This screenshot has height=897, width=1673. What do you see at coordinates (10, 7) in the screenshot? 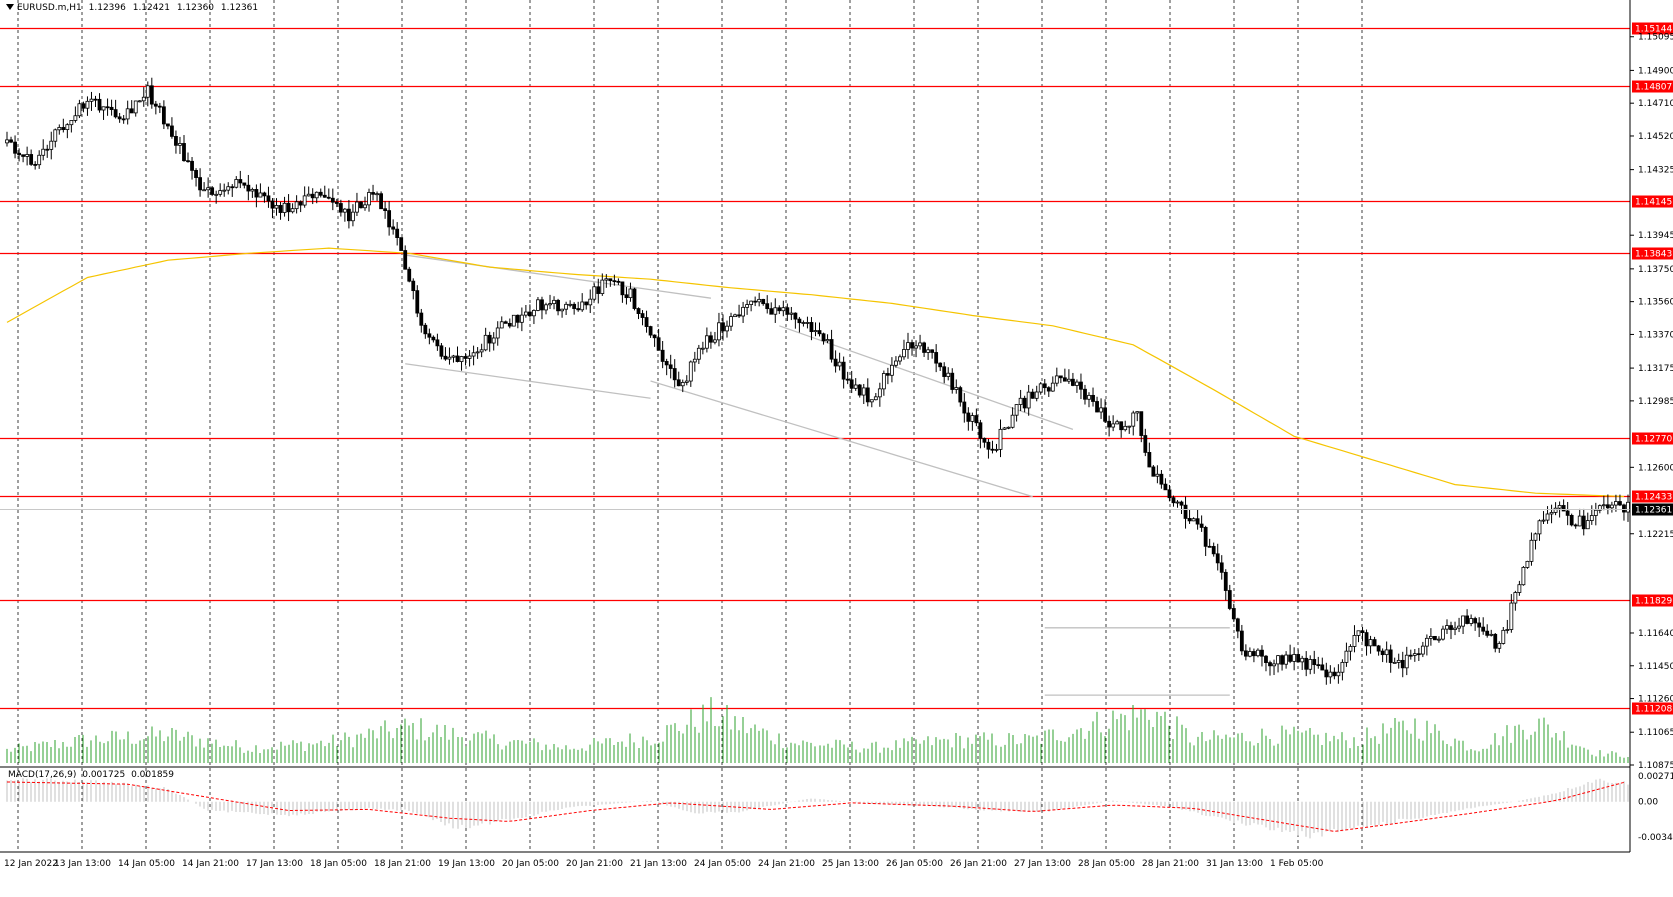
I see `dropdown-triangle-icon` at bounding box center [10, 7].